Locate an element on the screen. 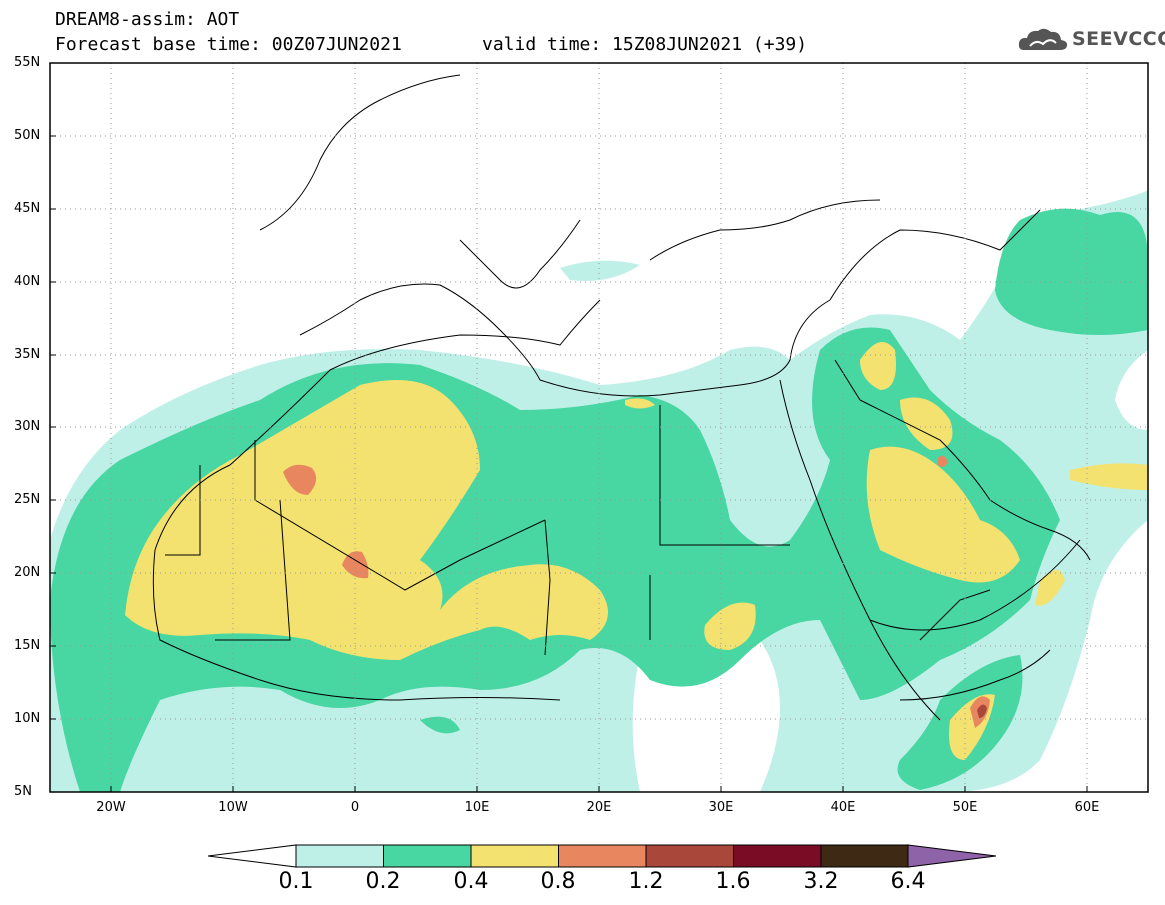 The height and width of the screenshot is (905, 1165). lon-label: 50E is located at coordinates (965, 807).